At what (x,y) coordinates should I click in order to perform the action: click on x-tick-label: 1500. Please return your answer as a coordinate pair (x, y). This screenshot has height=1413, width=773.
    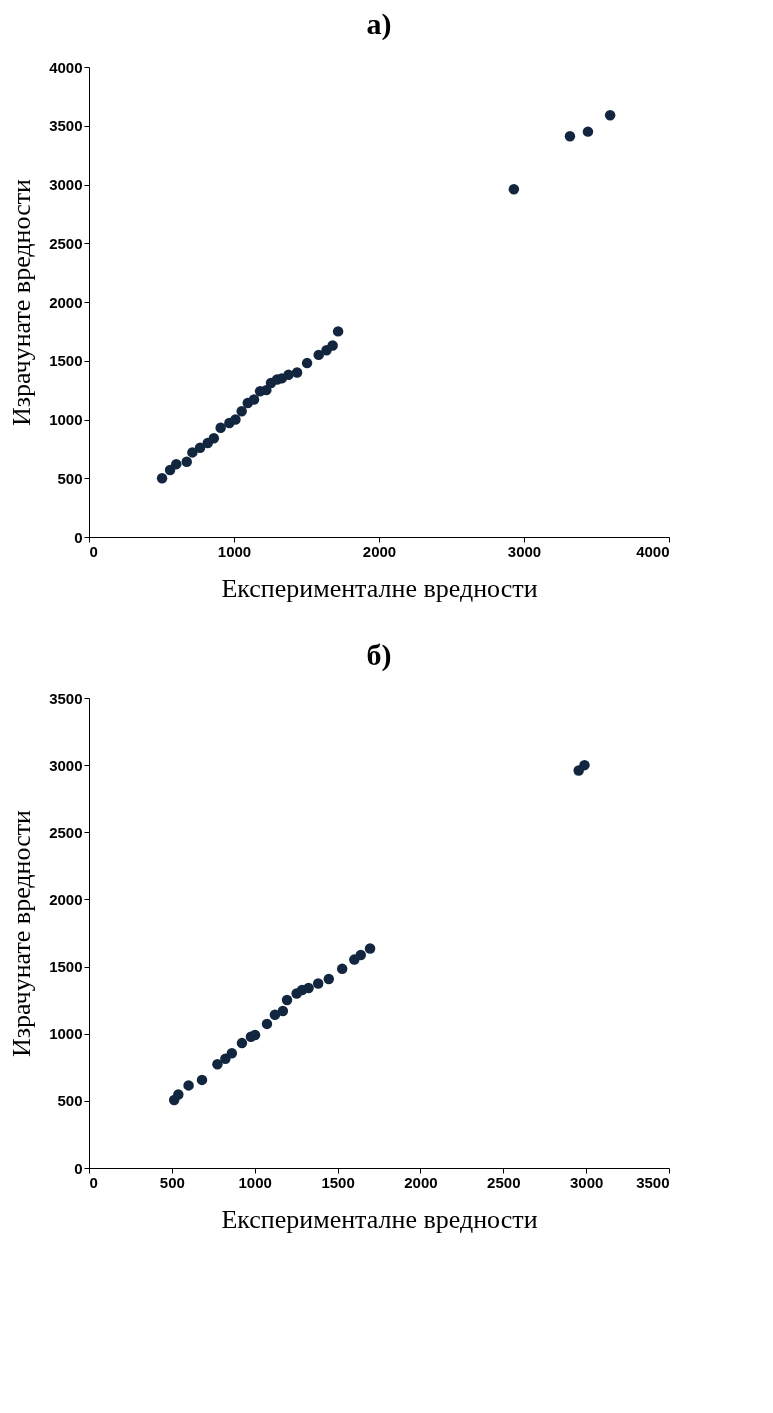
    Looking at the image, I should click on (338, 1182).